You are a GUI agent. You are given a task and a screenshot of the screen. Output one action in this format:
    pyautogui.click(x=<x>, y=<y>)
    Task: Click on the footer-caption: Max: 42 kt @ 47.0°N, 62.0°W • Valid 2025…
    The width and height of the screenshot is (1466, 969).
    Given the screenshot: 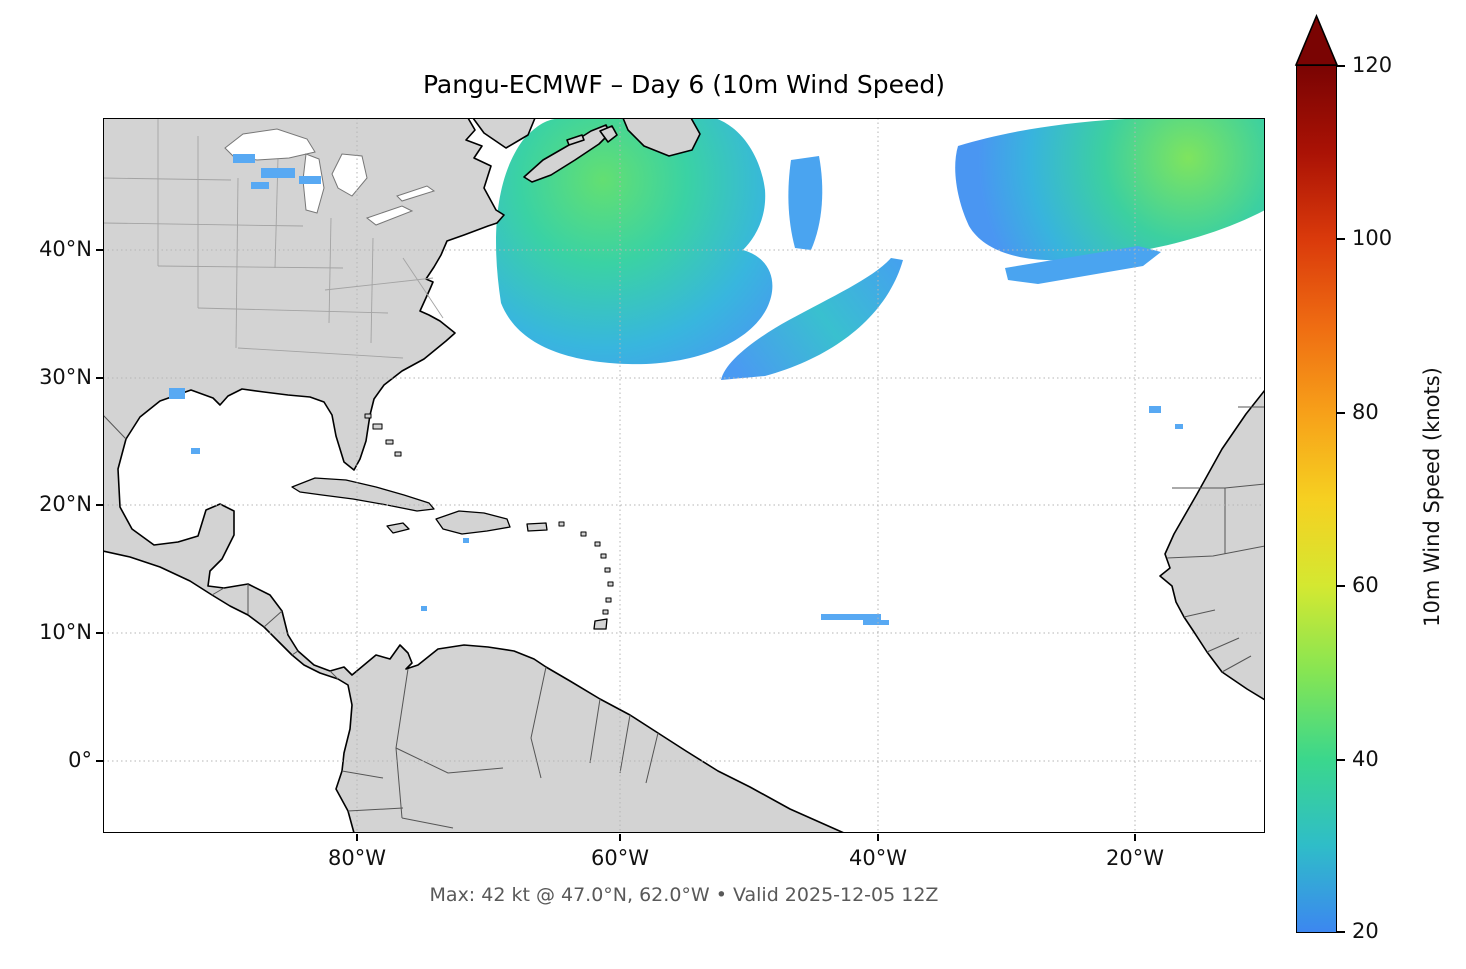 What is the action you would take?
    pyautogui.click(x=684, y=895)
    